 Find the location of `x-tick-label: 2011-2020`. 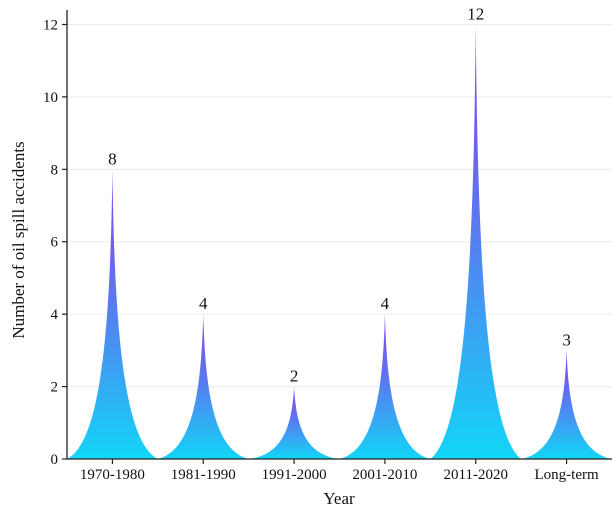

x-tick-label: 2011-2020 is located at coordinates (476, 475).